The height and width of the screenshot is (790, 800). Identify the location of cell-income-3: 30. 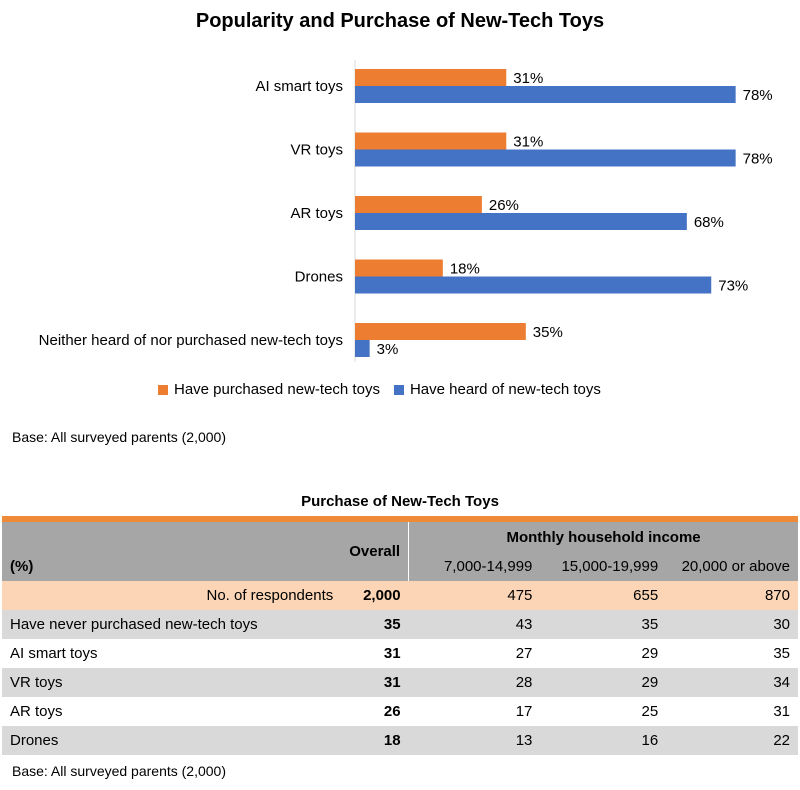
(732, 624).